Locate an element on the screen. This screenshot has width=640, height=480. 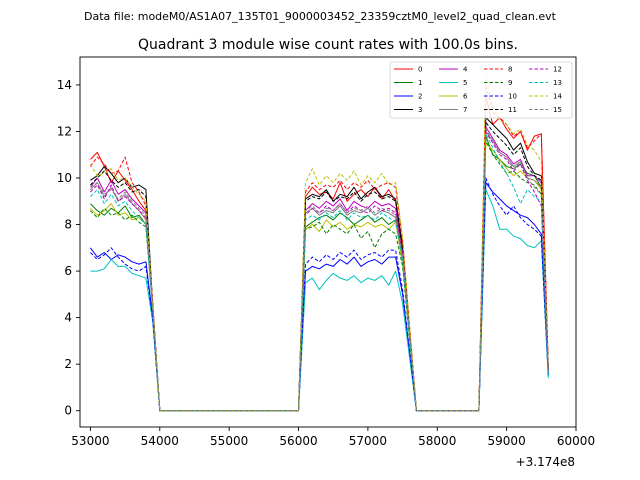
legend-label-4: 4 is located at coordinates (465, 70).